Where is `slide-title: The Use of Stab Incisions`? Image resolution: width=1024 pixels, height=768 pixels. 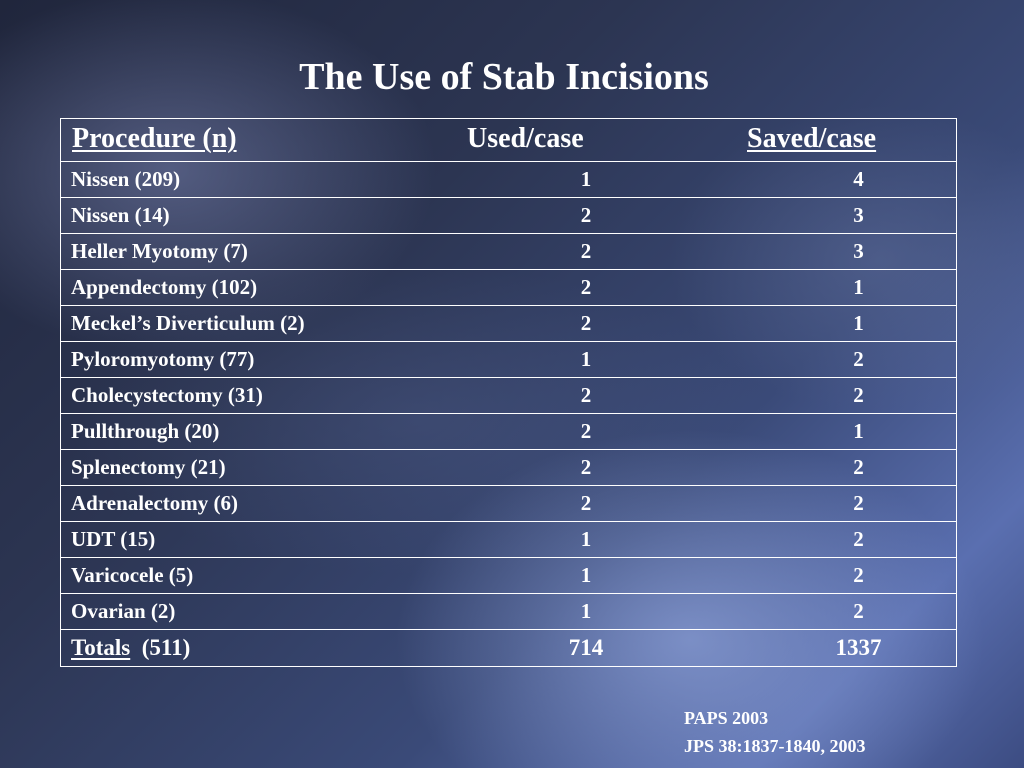 slide-title: The Use of Stab Incisions is located at coordinates (504, 77).